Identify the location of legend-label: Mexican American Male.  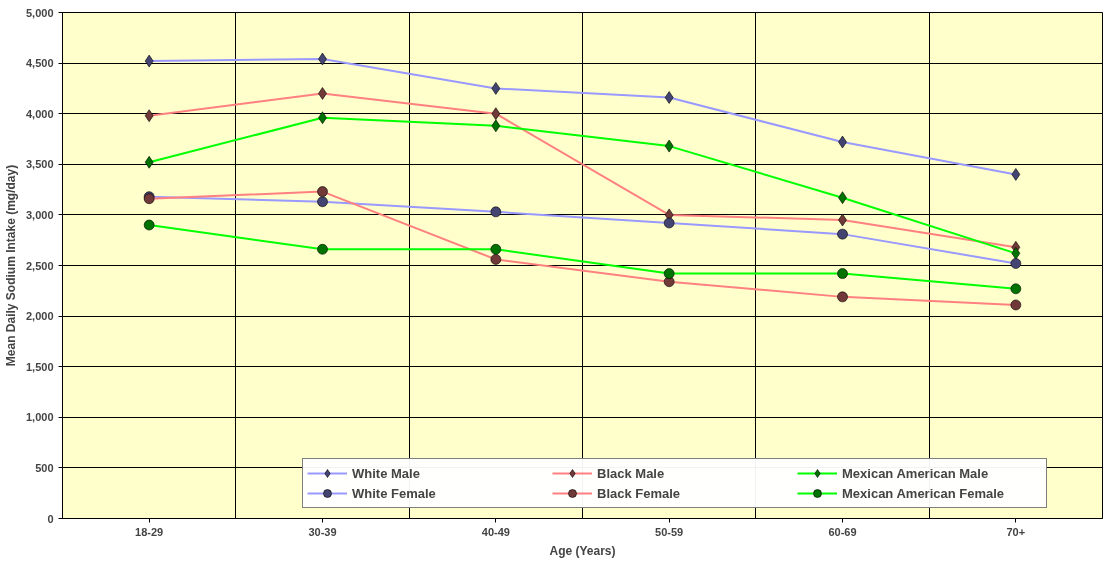
(916, 473).